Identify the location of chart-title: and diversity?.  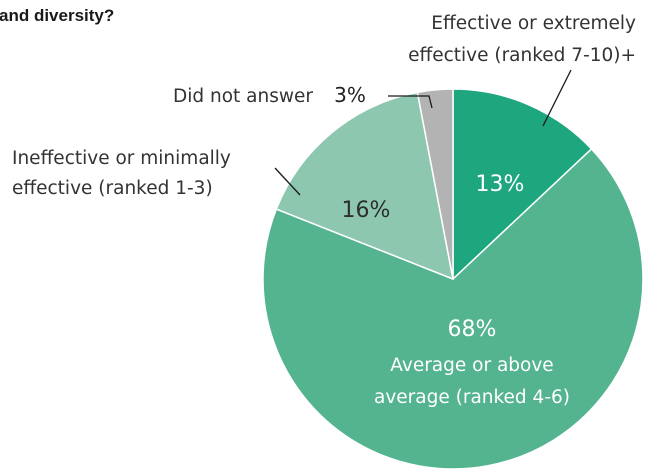
(57, 15).